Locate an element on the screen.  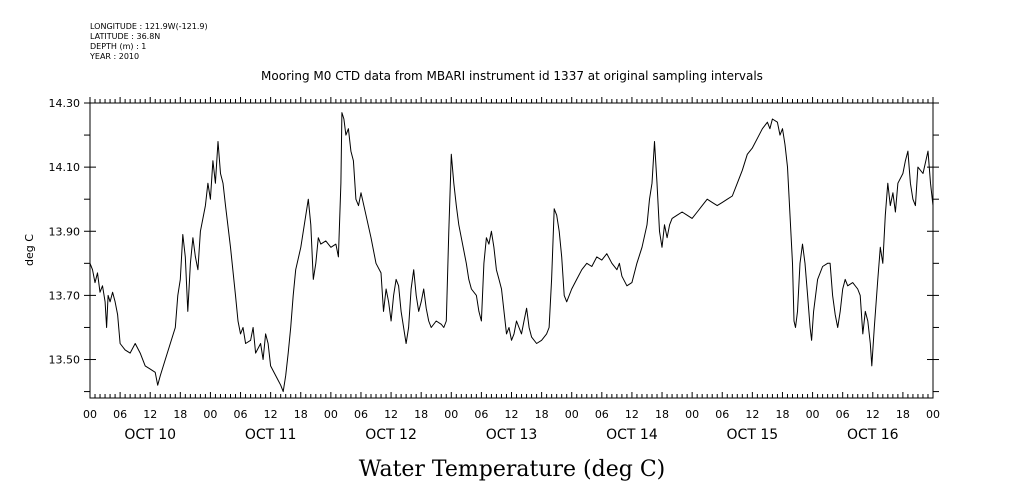
y-axis-label: deg C is located at coordinates (29, 250).